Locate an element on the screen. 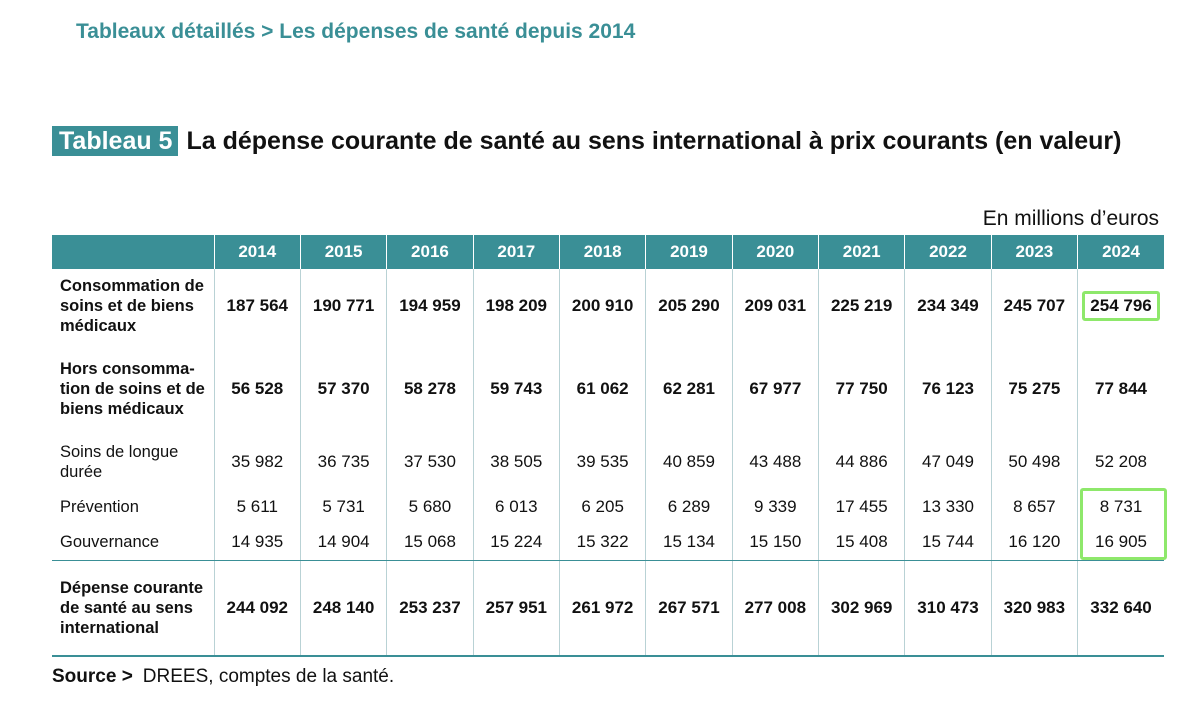 This screenshot has height=710, width=1199. year-header: 2018 is located at coordinates (602, 252).